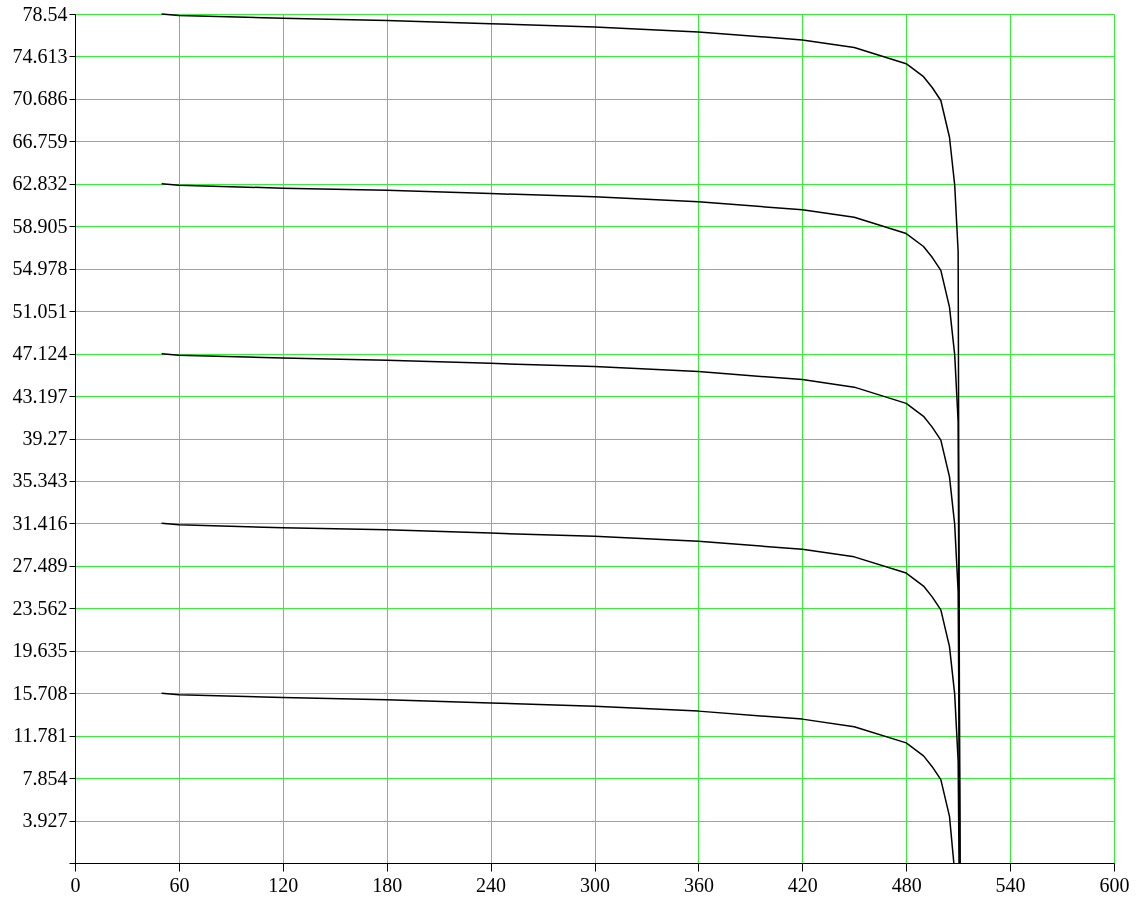 Image resolution: width=1138 pixels, height=897 pixels. What do you see at coordinates (40, 395) in the screenshot?
I see `y-tick-label: 43.197` at bounding box center [40, 395].